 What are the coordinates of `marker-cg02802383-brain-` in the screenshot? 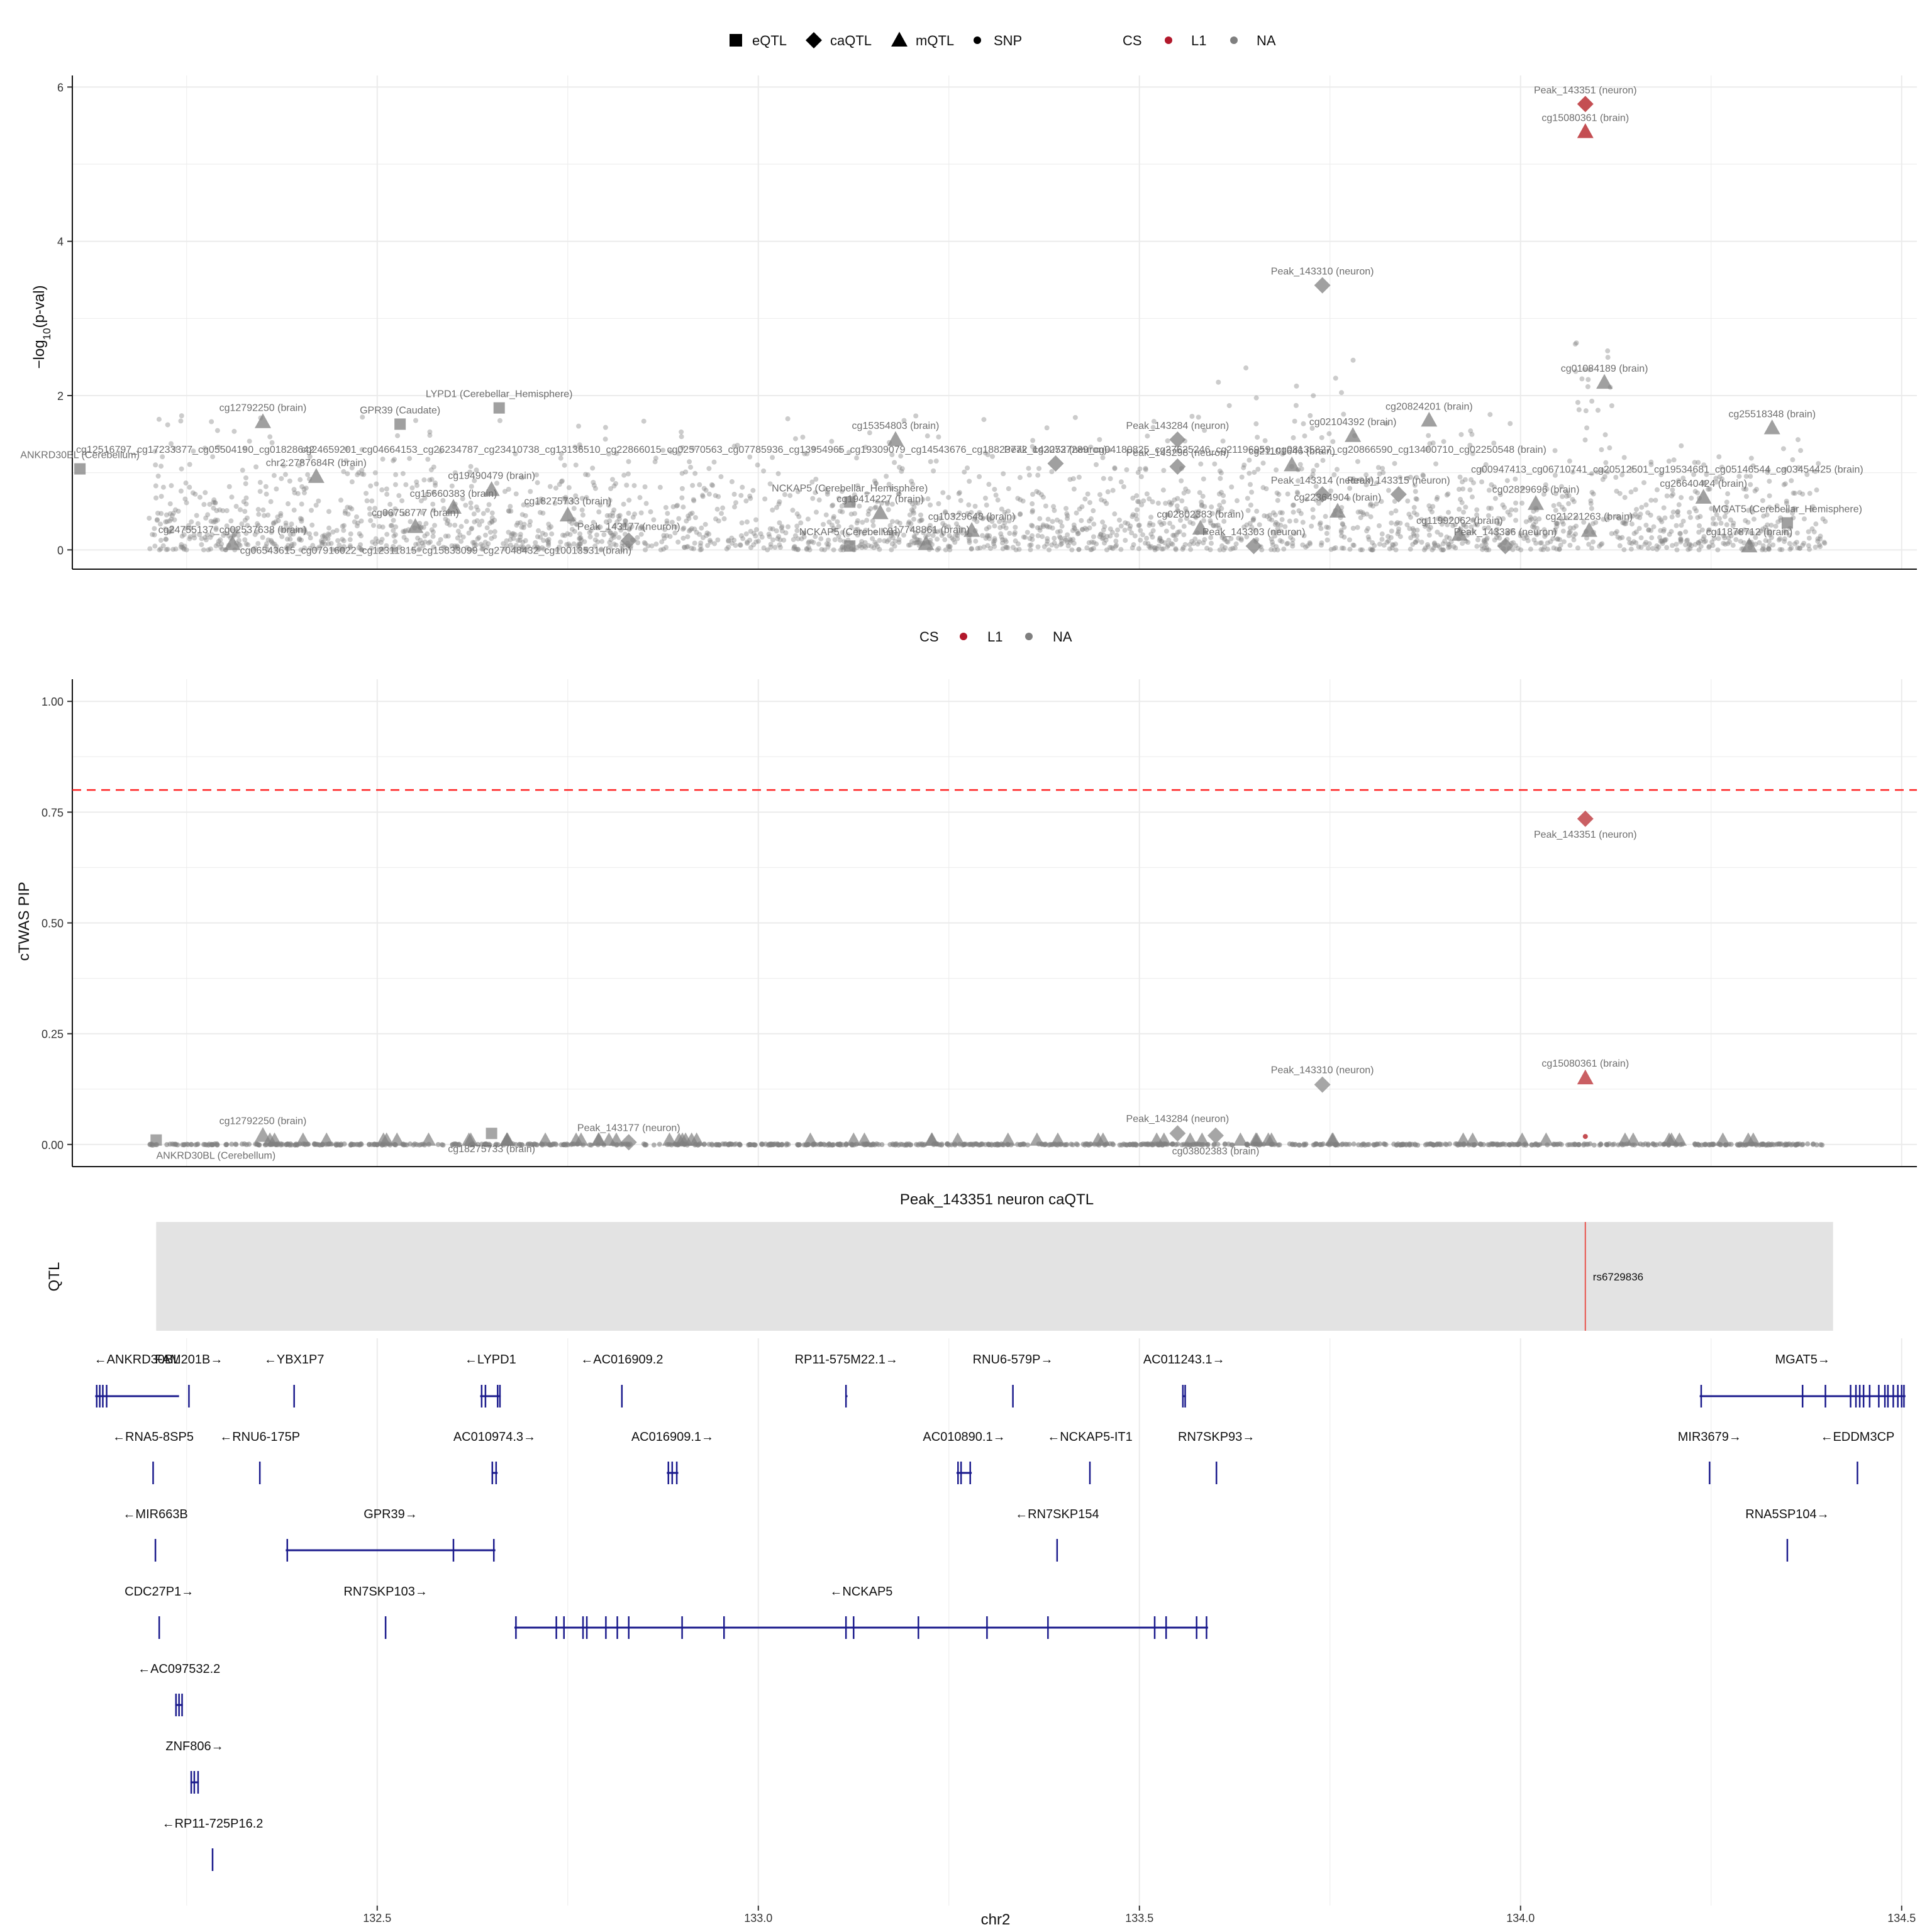 It's located at (1200, 527).